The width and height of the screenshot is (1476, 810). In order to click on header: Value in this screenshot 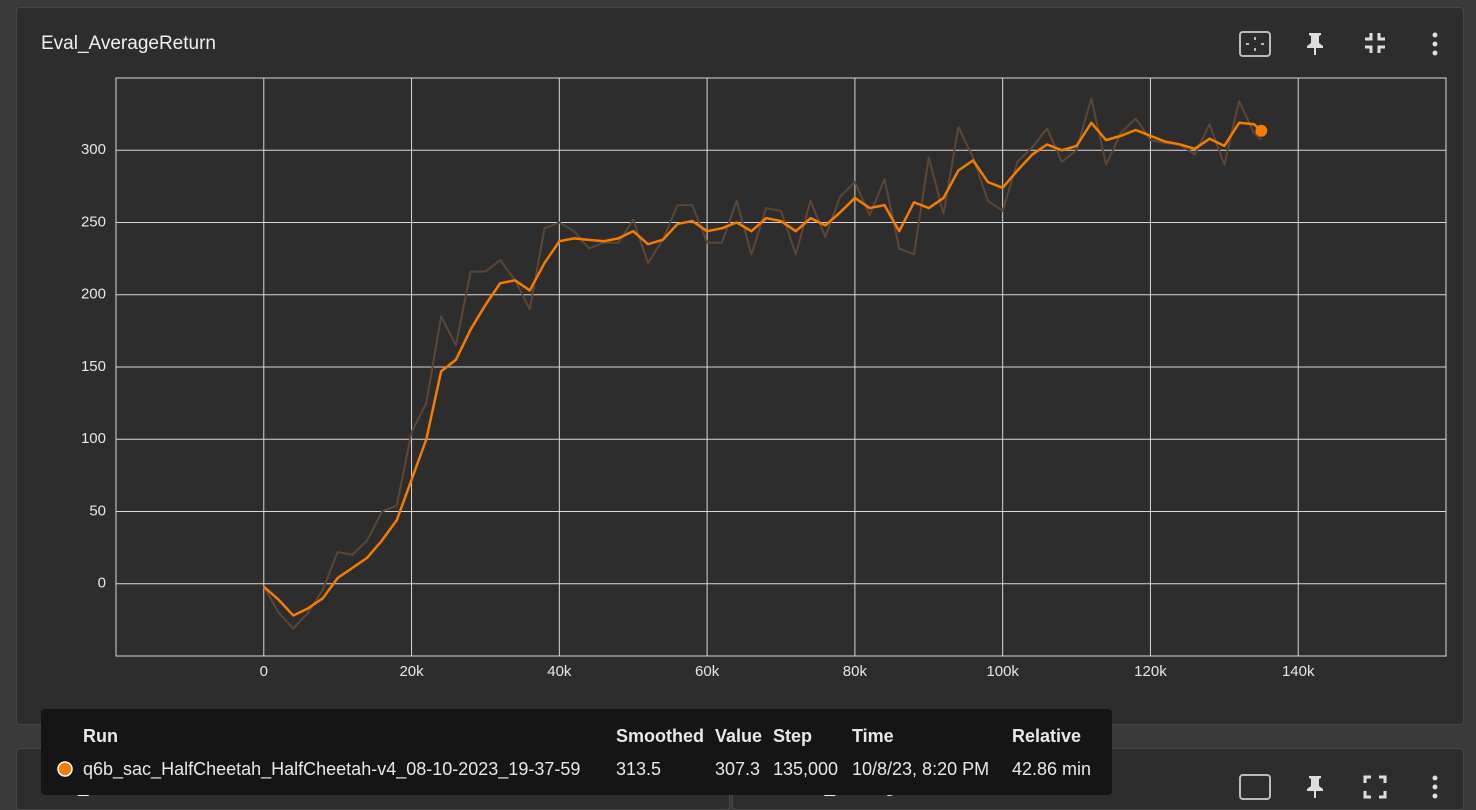, I will do `click(739, 736)`.